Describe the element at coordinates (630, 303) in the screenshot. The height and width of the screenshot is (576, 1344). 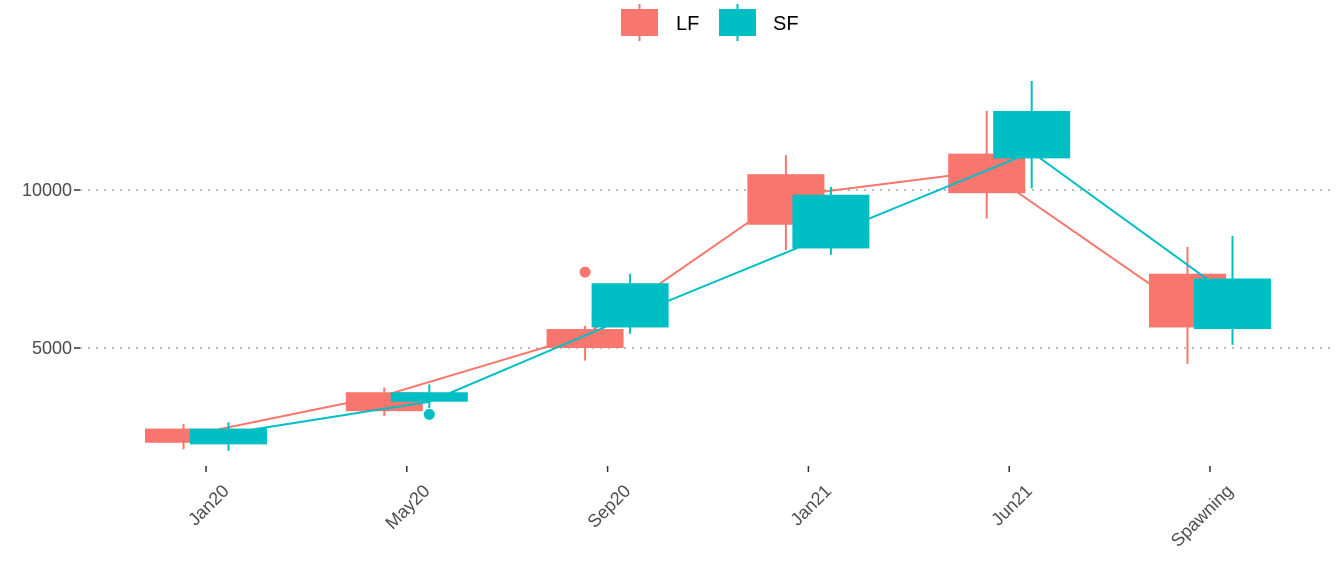
I see `box-sf-sep20` at that location.